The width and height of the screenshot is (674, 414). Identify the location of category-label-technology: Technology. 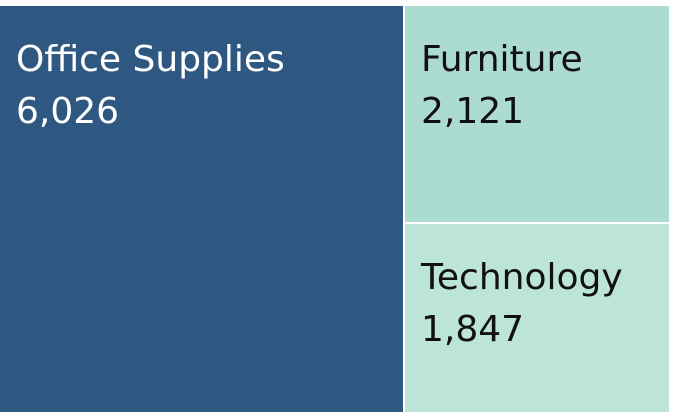
(522, 277).